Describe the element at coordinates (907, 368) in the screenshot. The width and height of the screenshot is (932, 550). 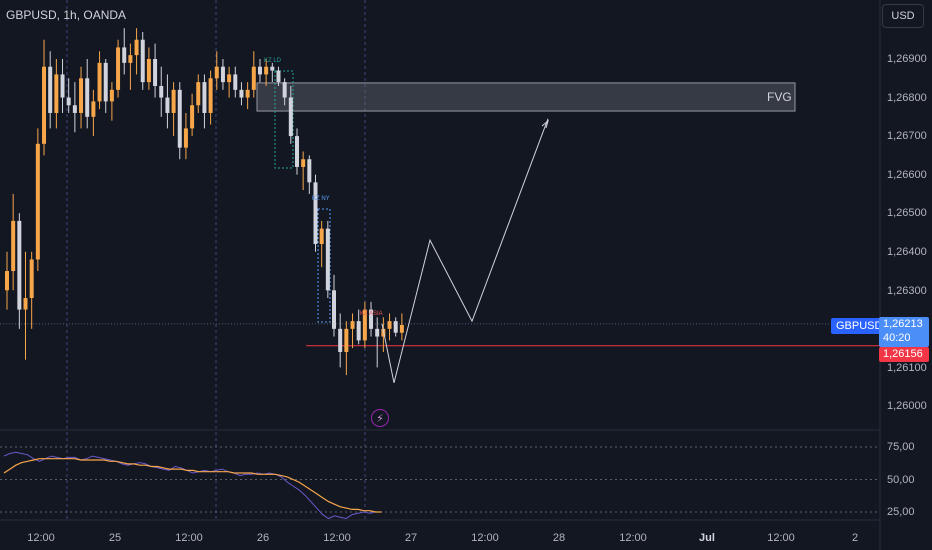
I see `price-axis-label: 1,26100` at that location.